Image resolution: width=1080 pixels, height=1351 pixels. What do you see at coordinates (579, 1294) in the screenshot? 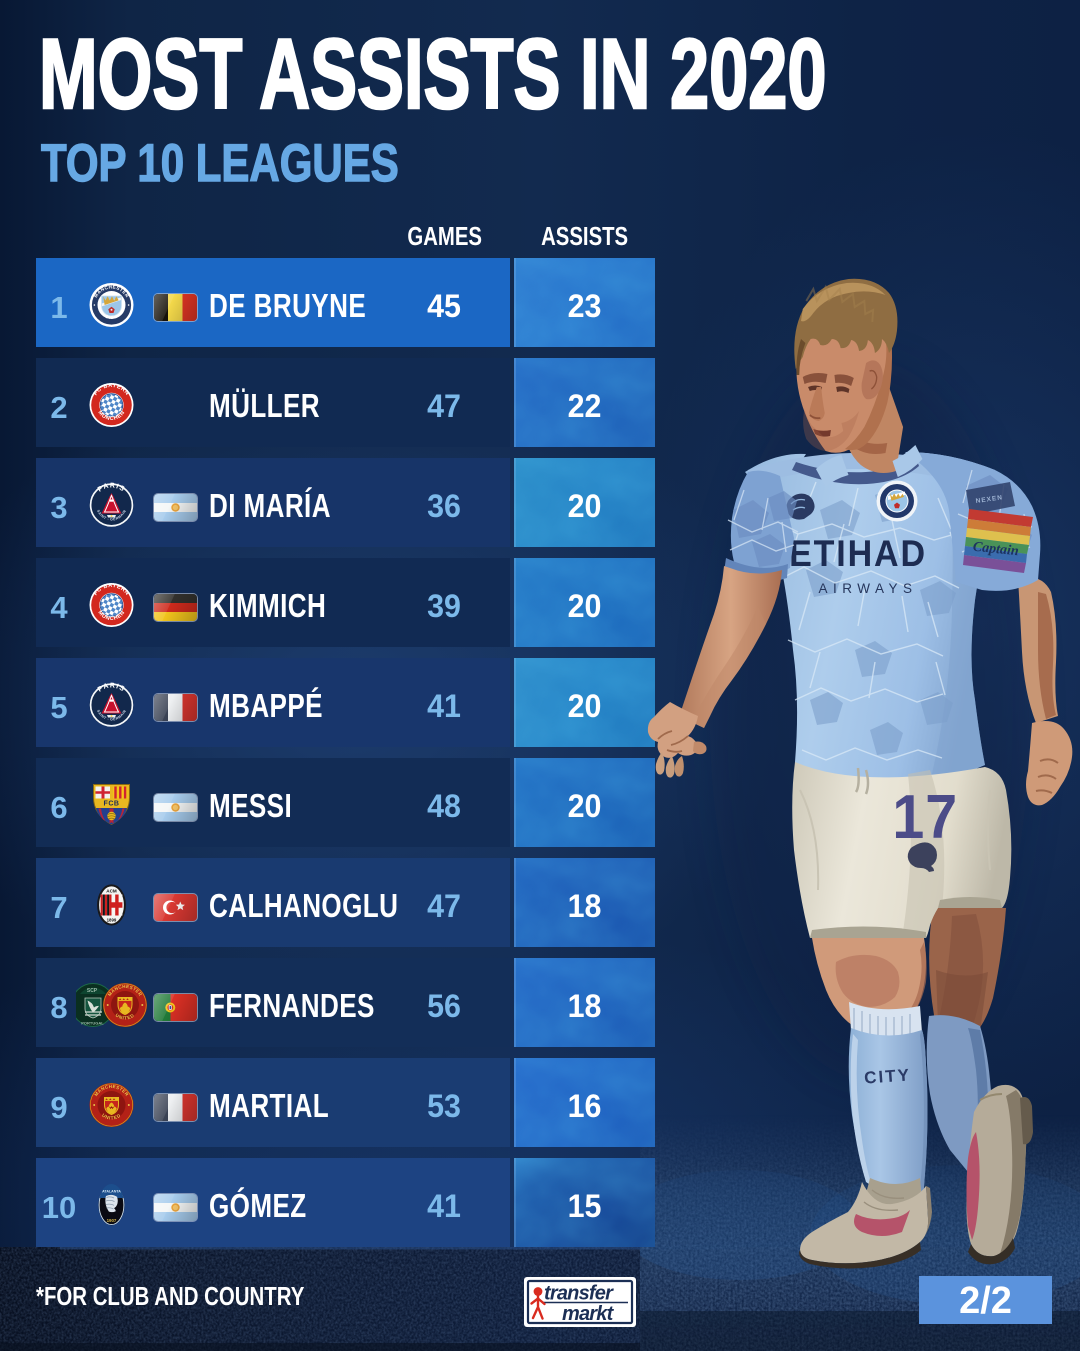
I see `svg-text: transfer` at bounding box center [579, 1294].